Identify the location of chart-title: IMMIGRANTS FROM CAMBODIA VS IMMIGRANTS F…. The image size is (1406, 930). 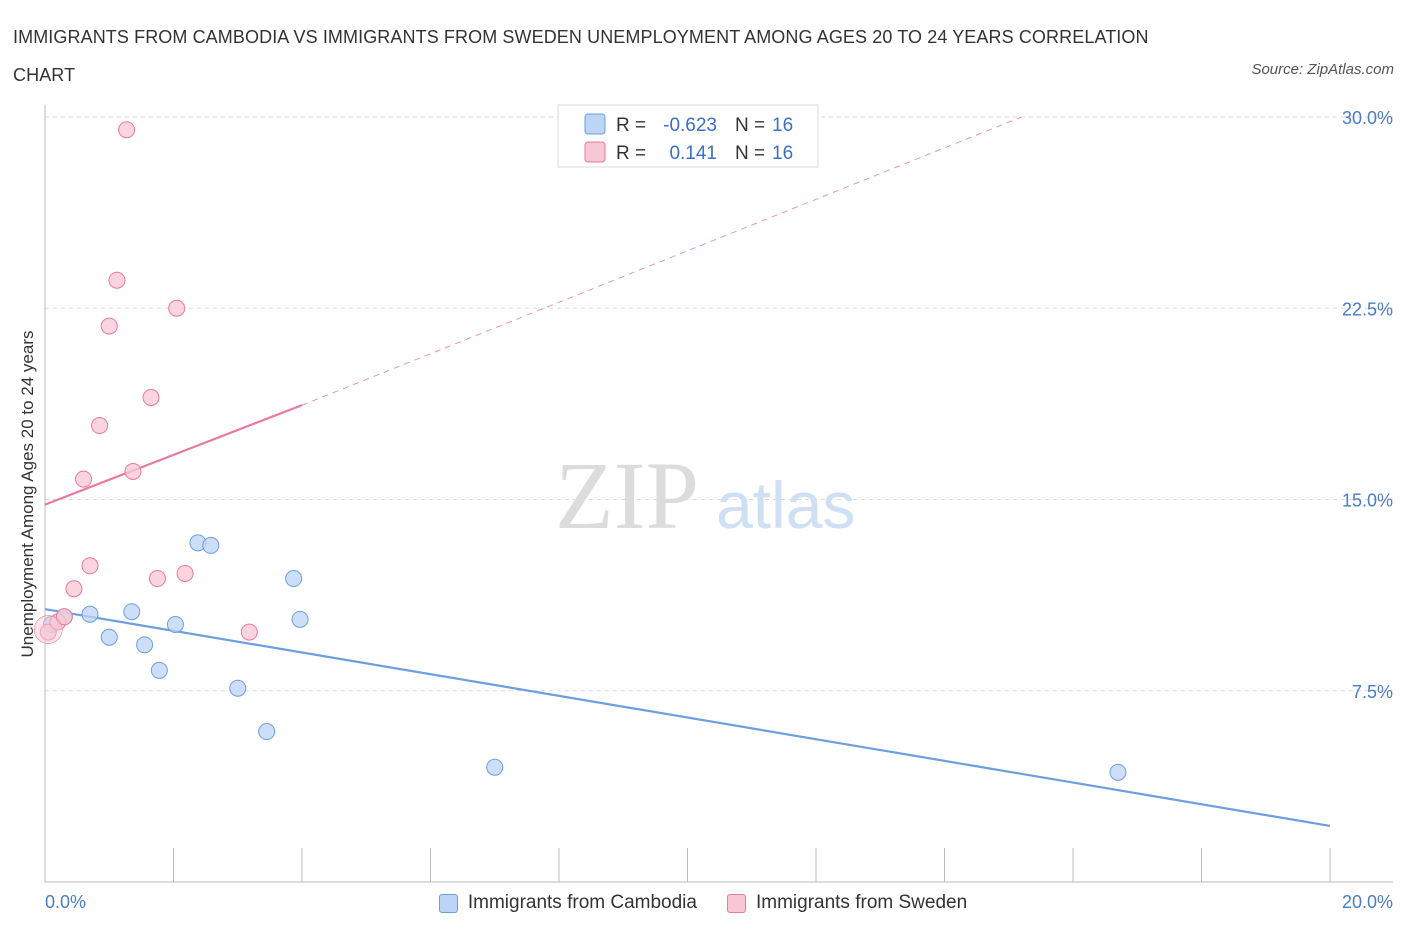
(581, 56).